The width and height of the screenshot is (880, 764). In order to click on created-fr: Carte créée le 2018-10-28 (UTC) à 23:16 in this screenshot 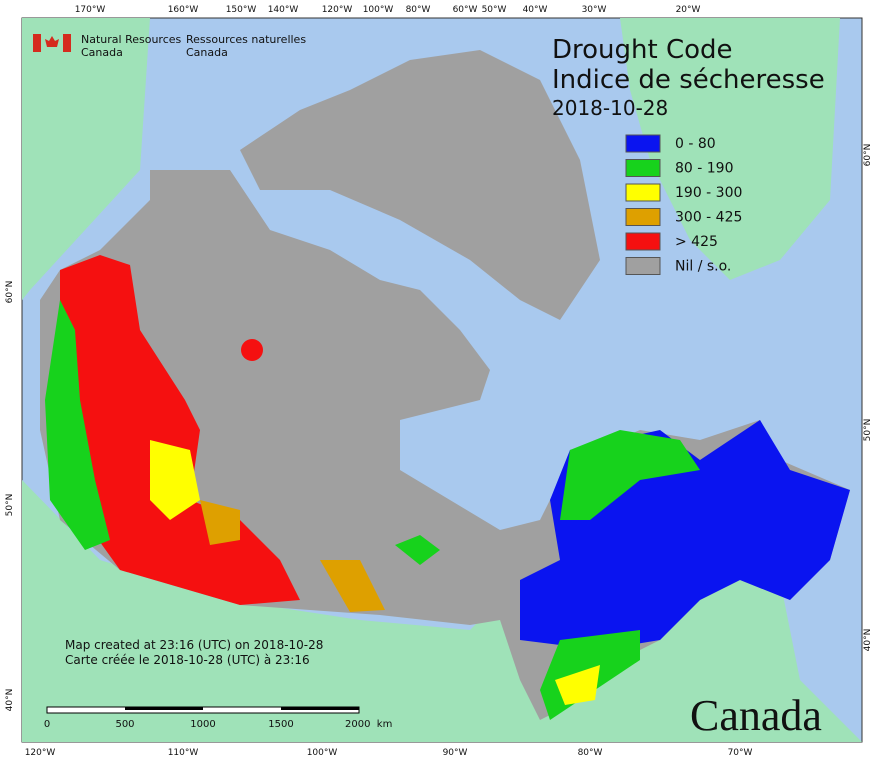, I will do `click(187, 660)`.